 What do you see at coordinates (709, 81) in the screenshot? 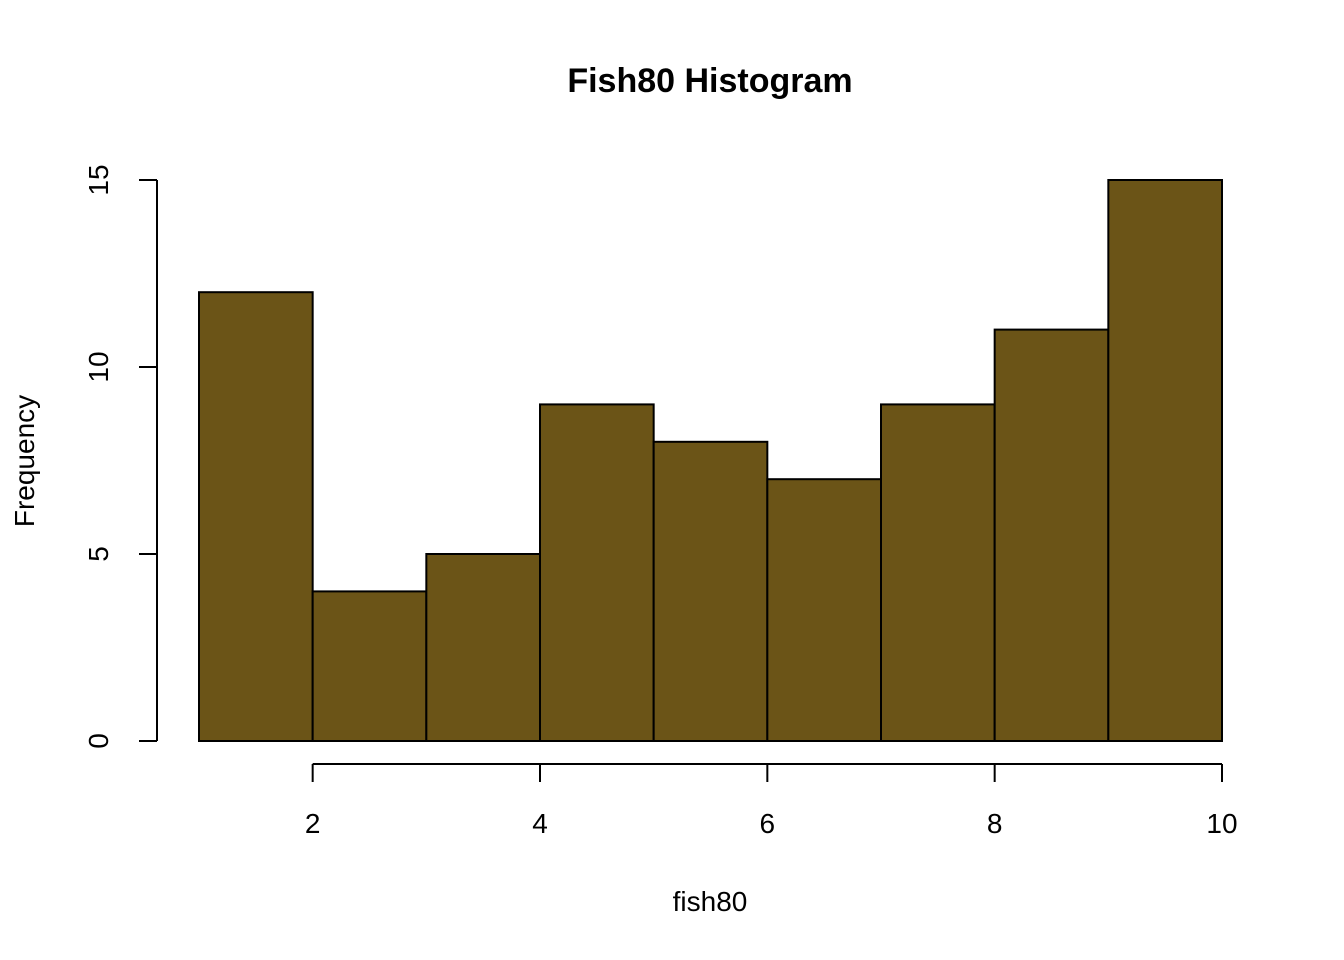
I see `chart-title: Fish80 Histogram` at bounding box center [709, 81].